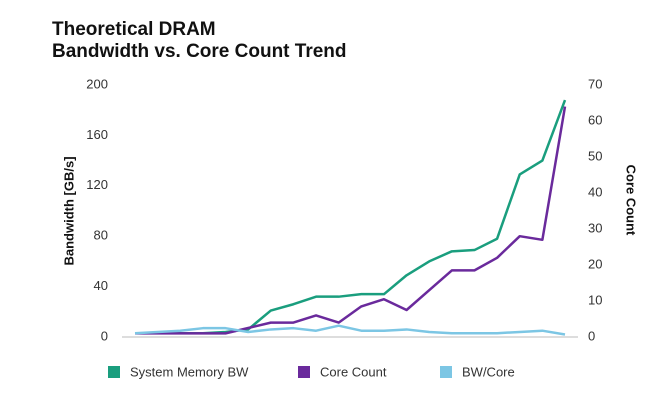  What do you see at coordinates (595, 155) in the screenshot?
I see `y2-tick-label: 50` at bounding box center [595, 155].